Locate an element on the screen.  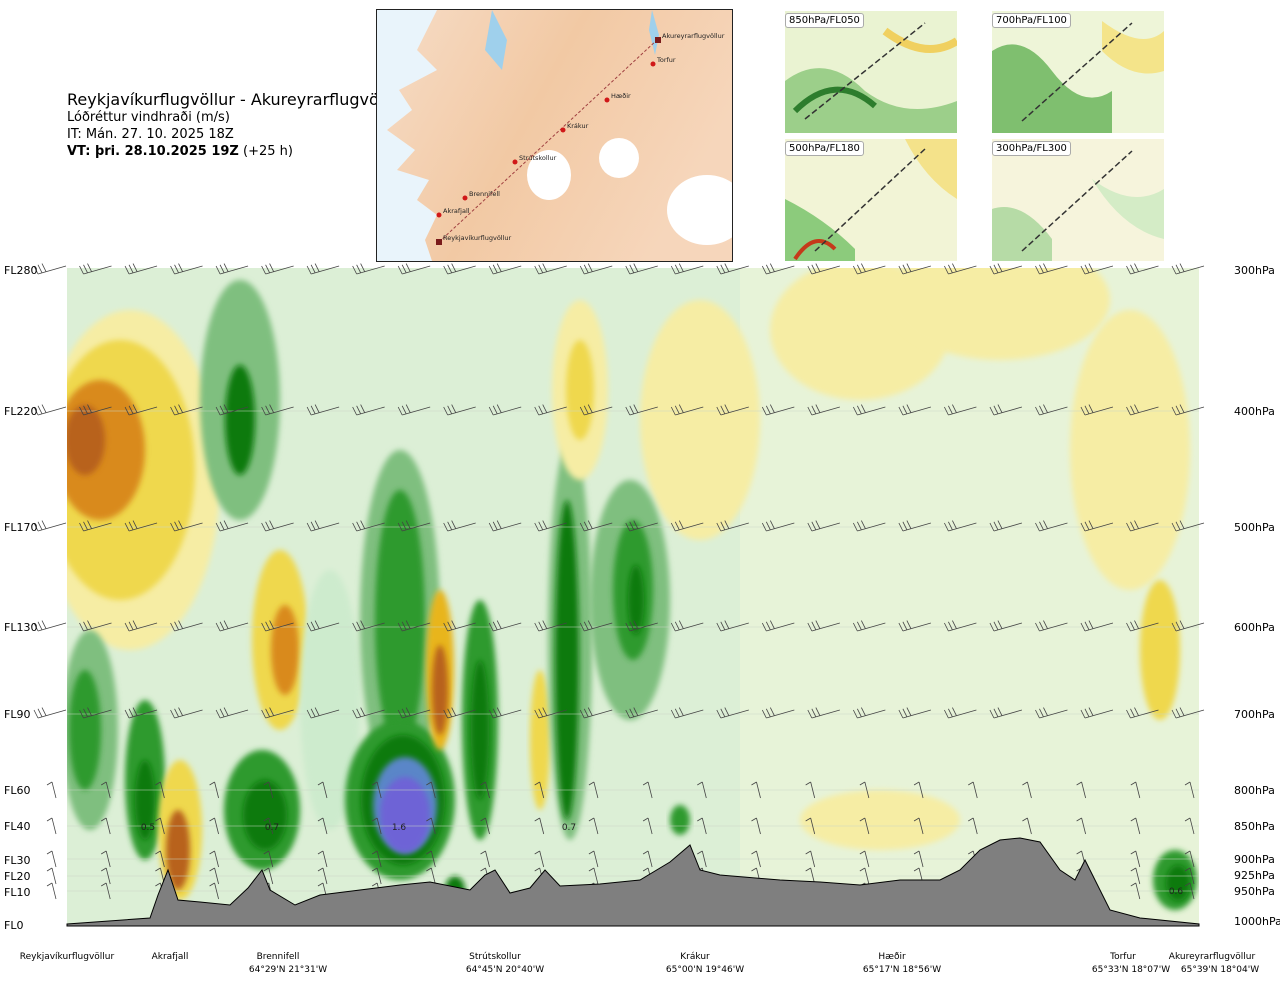
map-point: Reykjavíkurflugvöllur is located at coordinates (474, 239).